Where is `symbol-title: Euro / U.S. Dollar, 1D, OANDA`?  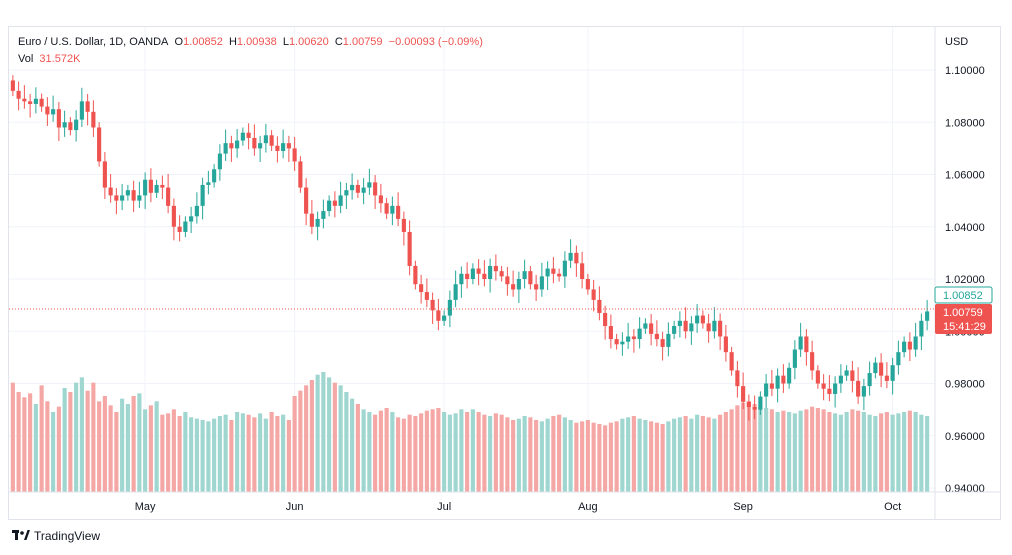 symbol-title: Euro / U.S. Dollar, 1D, OANDA is located at coordinates (93, 42).